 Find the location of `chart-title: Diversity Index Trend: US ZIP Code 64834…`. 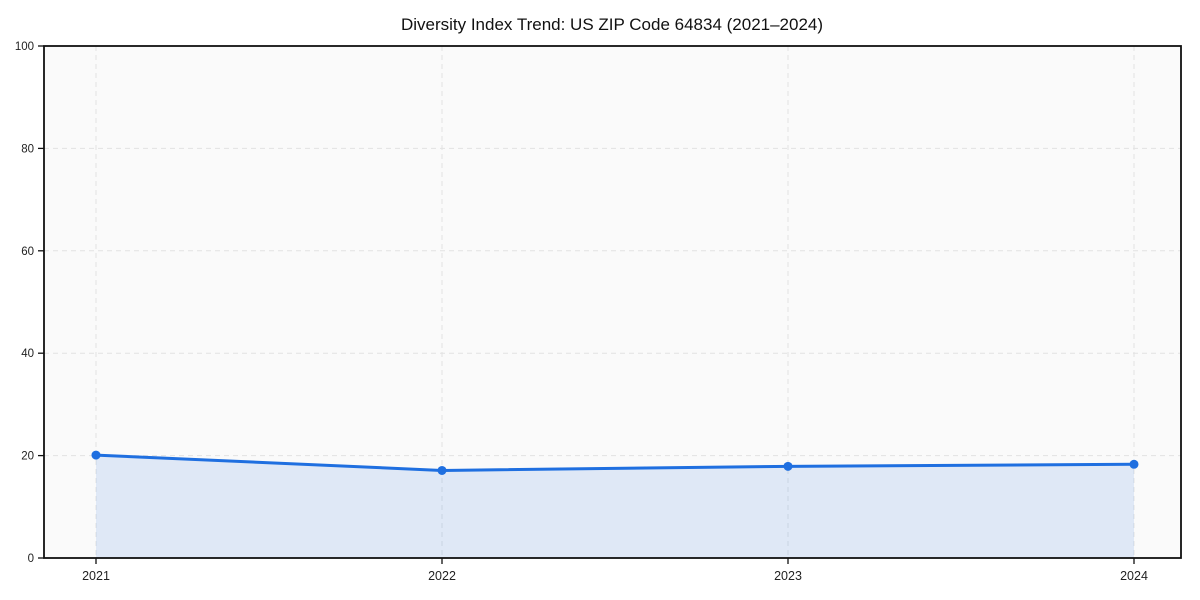

chart-title: Diversity Index Trend: US ZIP Code 64834… is located at coordinates (612, 24).